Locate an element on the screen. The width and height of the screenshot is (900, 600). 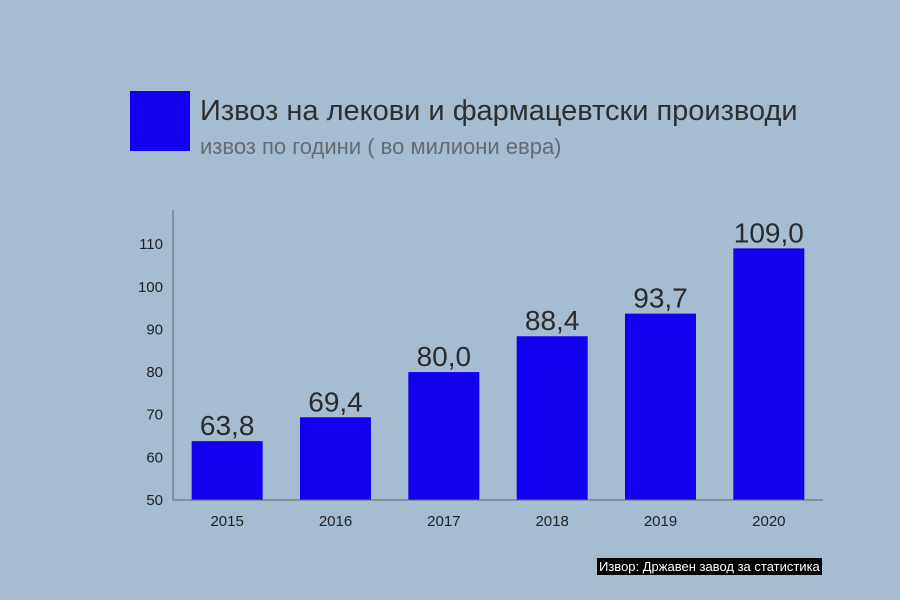
x-tick-label-2018: 2018 is located at coordinates (551, 521).